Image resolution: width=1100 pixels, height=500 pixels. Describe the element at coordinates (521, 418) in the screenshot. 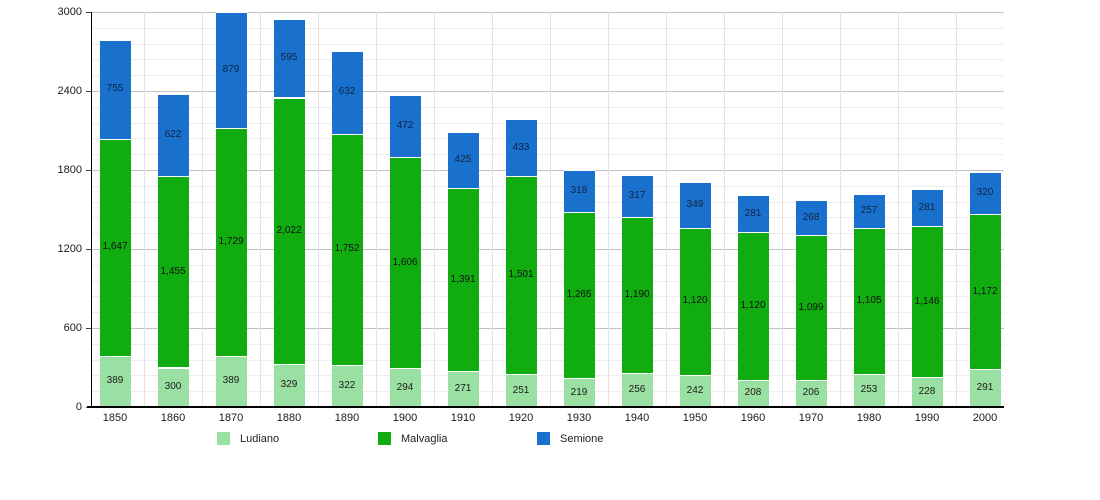

I see `x-axis-tick-label: 1920` at that location.